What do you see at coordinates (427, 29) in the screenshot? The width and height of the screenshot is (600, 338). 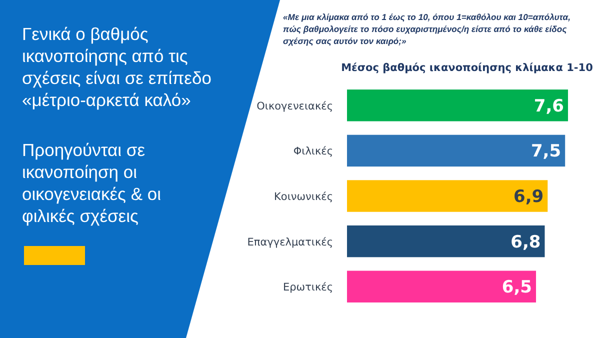 I see `text: «Με μια κλίμακα από το 1 έως το 10, όπου 1=καθόλου και 10=απόλυτα, πώς βαθμολογείτε το πόσο ευχαριστημένος/η είστε από το κάθε είδος σχέσης σας αυτόν τον καιρό;»` at bounding box center [427, 29].